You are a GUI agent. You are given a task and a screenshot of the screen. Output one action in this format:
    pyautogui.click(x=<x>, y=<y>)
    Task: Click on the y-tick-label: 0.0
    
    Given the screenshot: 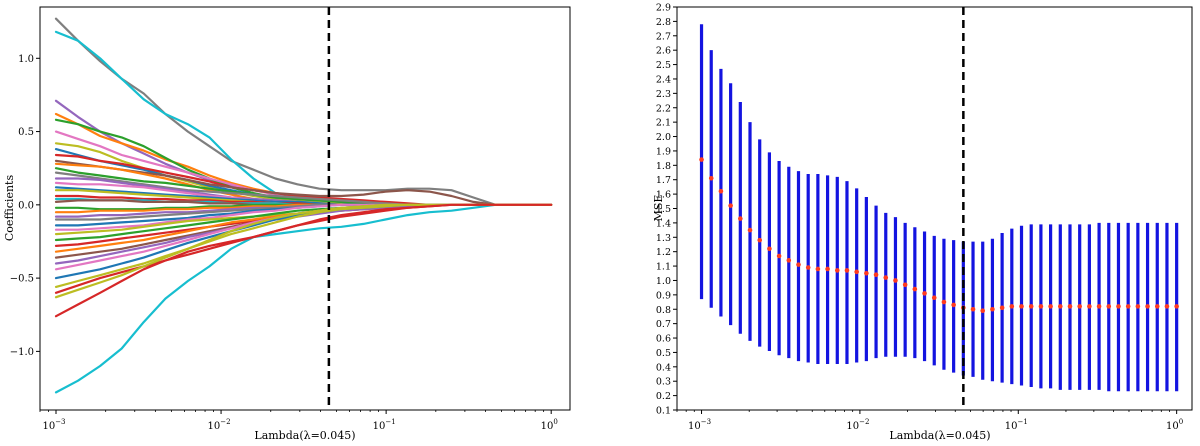 What is the action you would take?
    pyautogui.click(x=26, y=205)
    